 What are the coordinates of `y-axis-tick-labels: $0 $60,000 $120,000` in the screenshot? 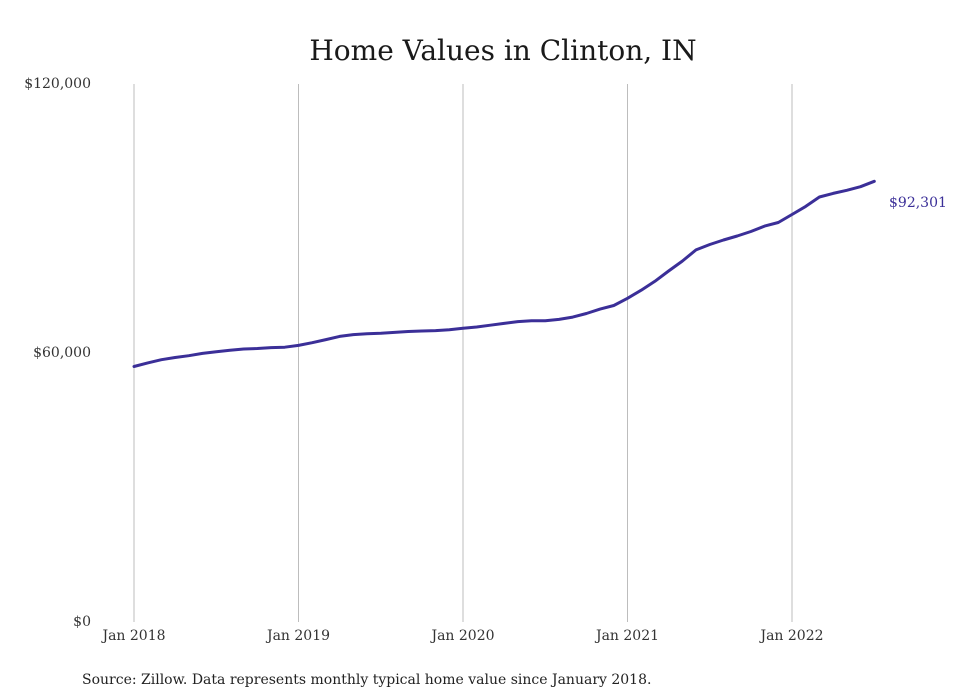 It's located at (57, 353).